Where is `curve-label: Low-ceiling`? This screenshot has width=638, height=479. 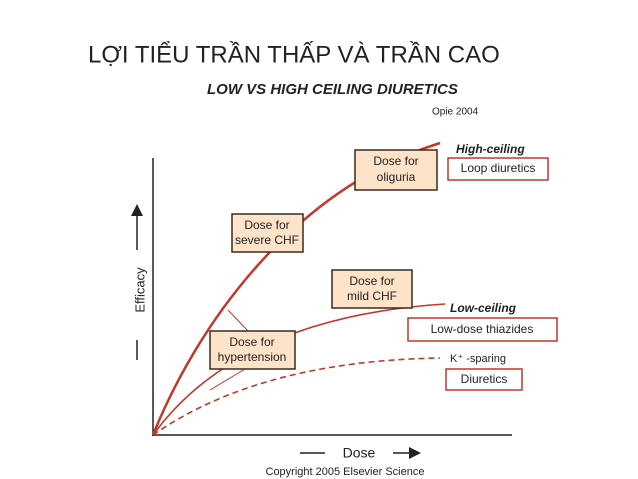
curve-label: Low-ceiling is located at coordinates (483, 308).